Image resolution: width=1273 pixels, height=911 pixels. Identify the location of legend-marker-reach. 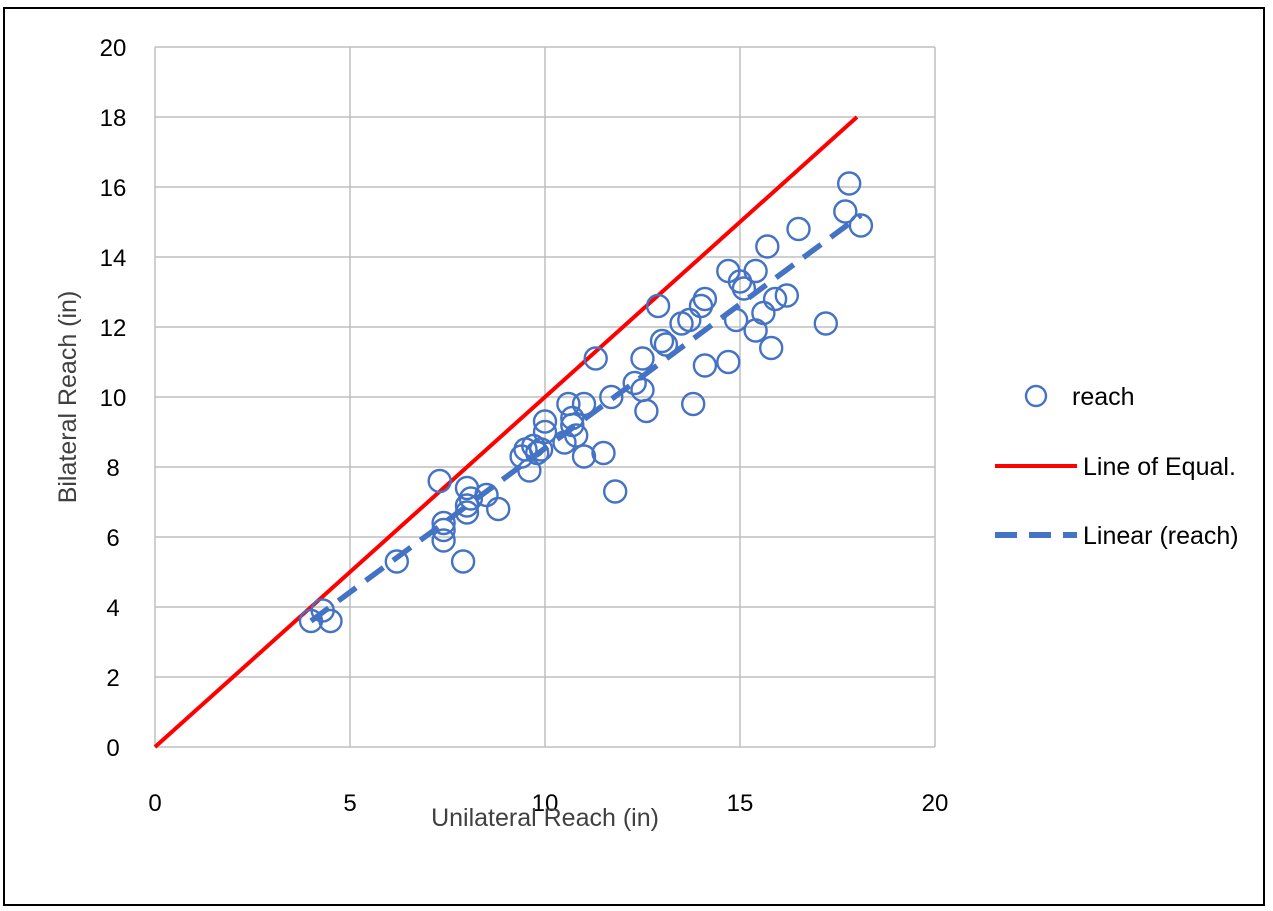
(1036, 396).